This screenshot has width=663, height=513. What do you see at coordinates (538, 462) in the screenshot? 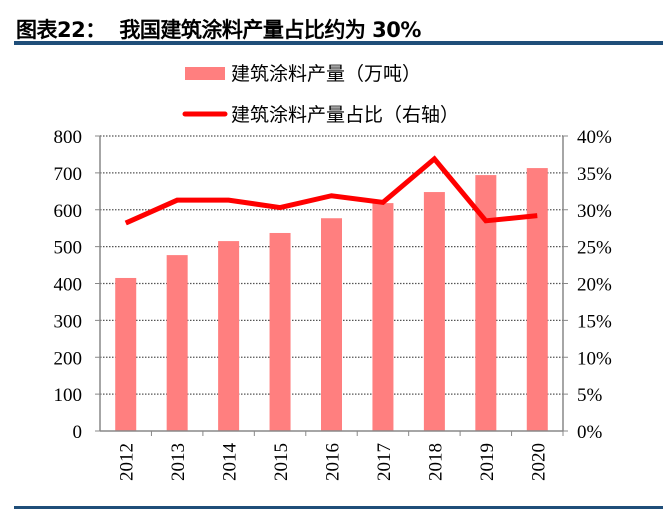
I see `x-tick-label: 2020` at bounding box center [538, 462].